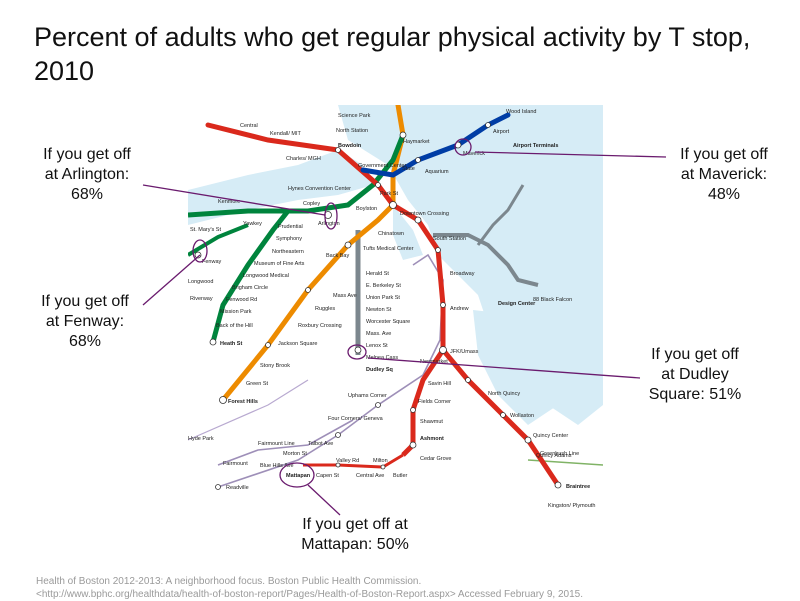  What do you see at coordinates (486, 260) in the screenshot?
I see `silver-line-waterfront` at bounding box center [486, 260].